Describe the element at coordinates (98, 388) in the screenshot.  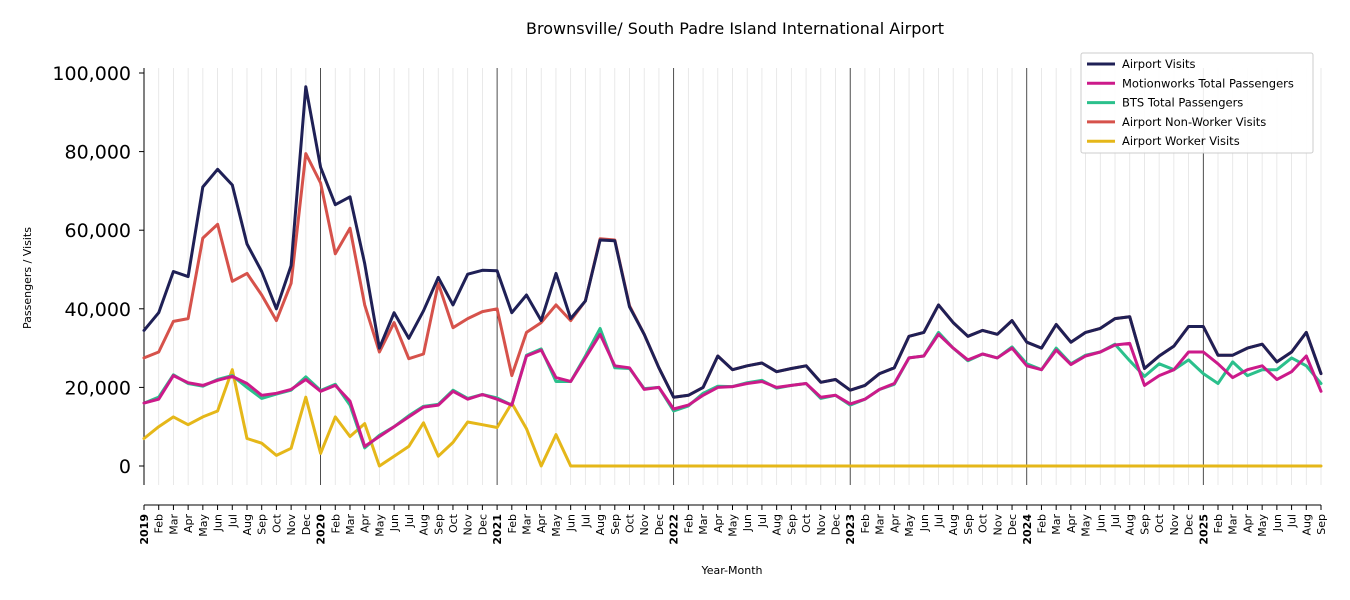
I see `y-tick-label: 20,000` at that location.